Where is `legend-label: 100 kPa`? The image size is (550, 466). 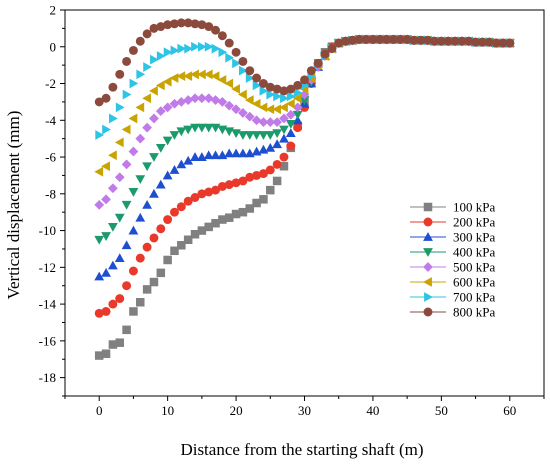
legend-label: 100 kPa is located at coordinates (474, 207).